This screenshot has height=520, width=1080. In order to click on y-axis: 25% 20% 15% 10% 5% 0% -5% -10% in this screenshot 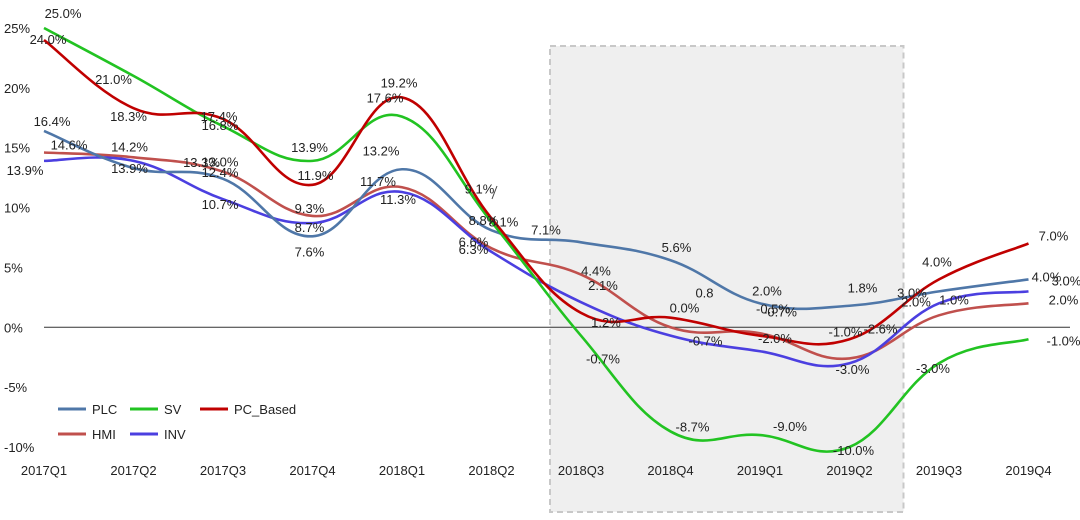, I will do `click(19, 238)`.